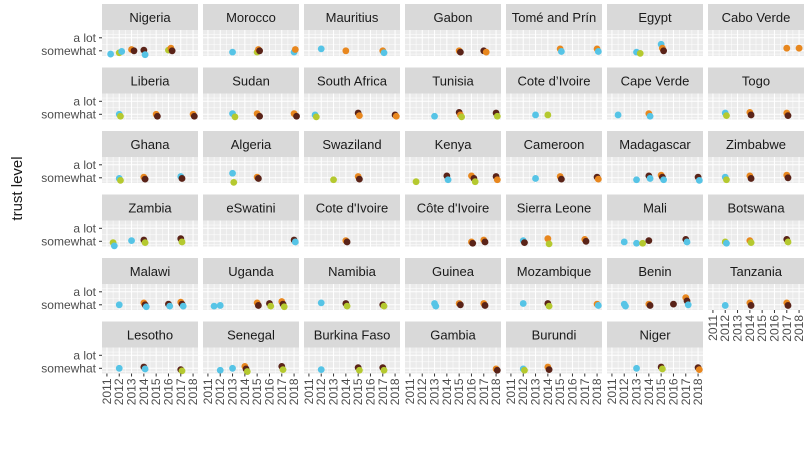 The image size is (808, 455). Describe the element at coordinates (352, 284) in the screenshot. I see `facet-panel: Namibia` at that location.